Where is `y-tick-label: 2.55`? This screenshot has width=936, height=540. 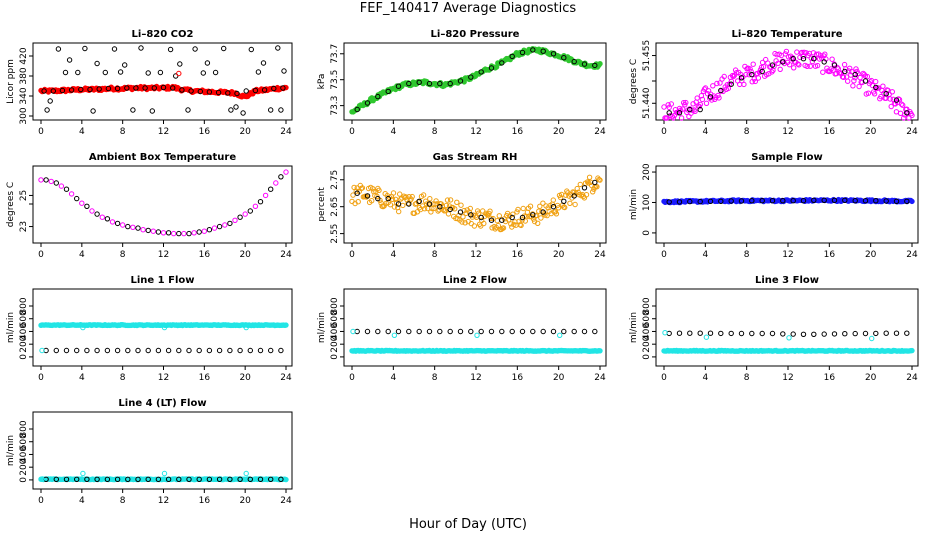 y-tick-label: 2.55 is located at coordinates (335, 234).